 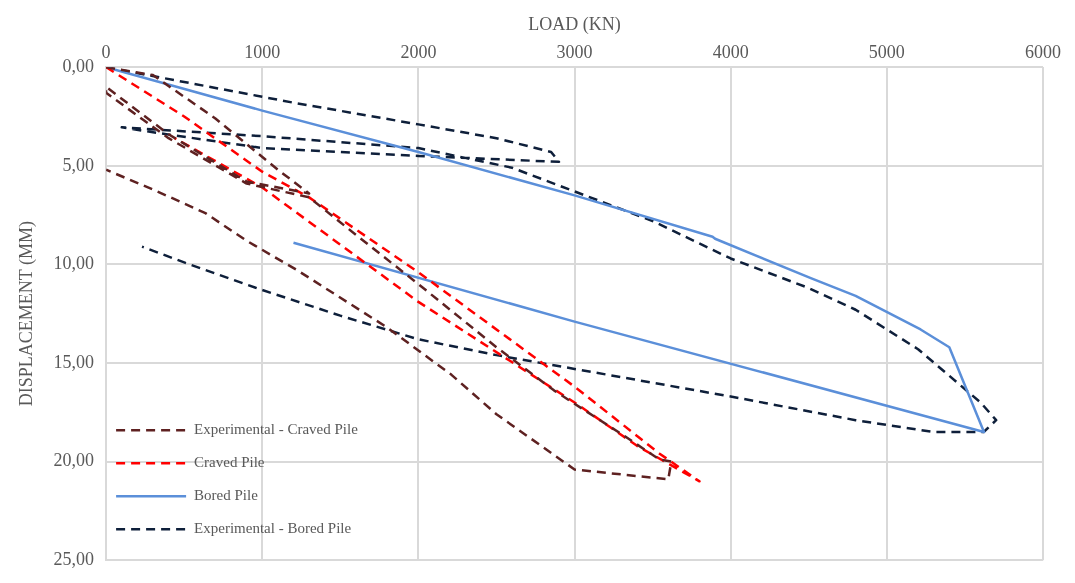 I want to click on x-tick-label: 0, so click(x=106, y=52).